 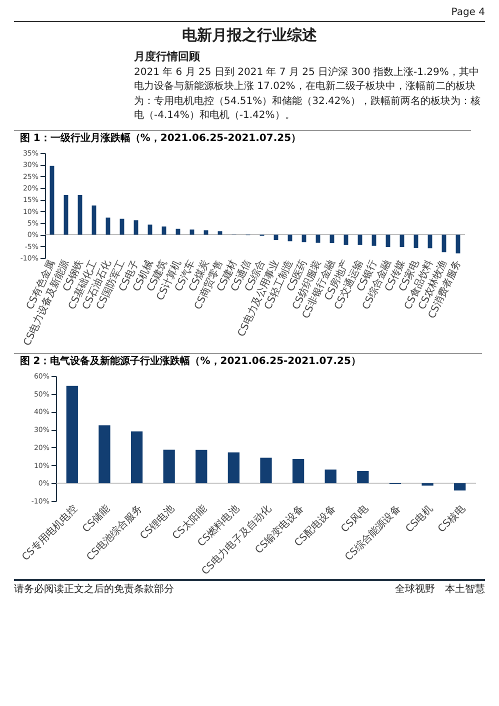 I want to click on x-tick-label: CS核电, so click(x=452, y=518).